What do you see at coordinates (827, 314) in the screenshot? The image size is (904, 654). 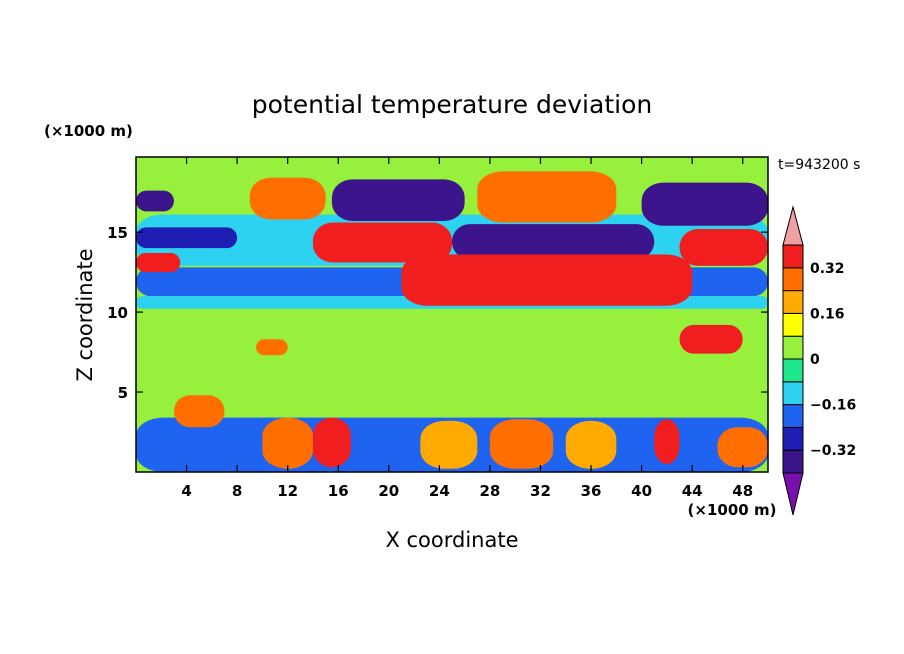 I see `colorbar-label: 0.16` at bounding box center [827, 314].